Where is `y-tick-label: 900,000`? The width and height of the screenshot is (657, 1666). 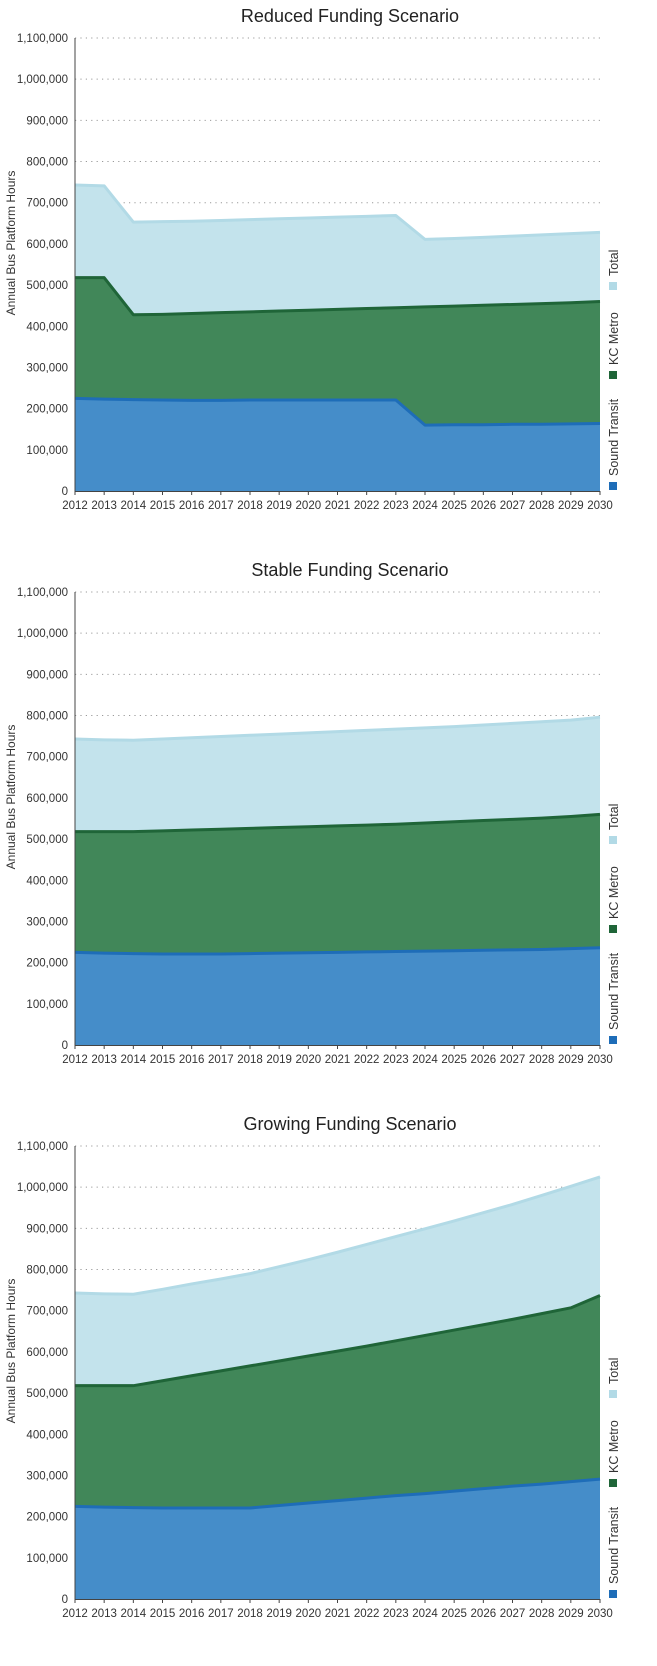 y-tick-label: 900,000 is located at coordinates (47, 1229).